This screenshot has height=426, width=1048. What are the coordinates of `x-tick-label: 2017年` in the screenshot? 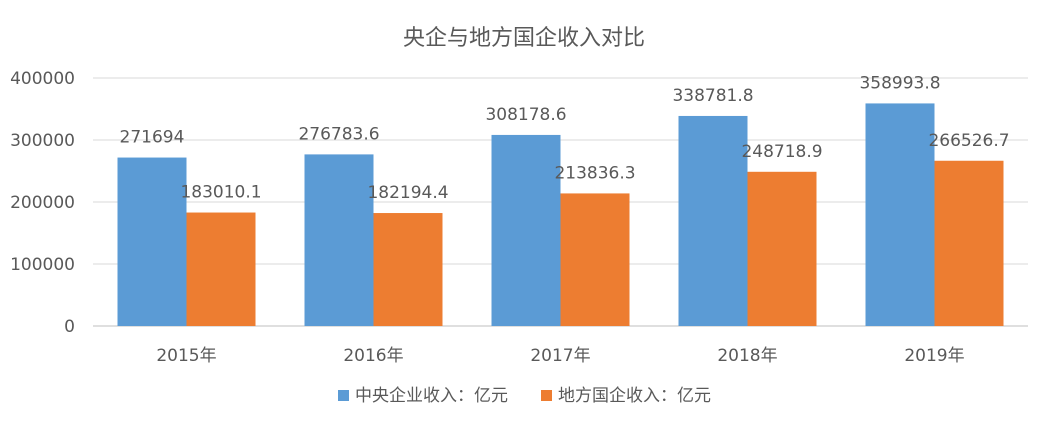 It's located at (560, 356).